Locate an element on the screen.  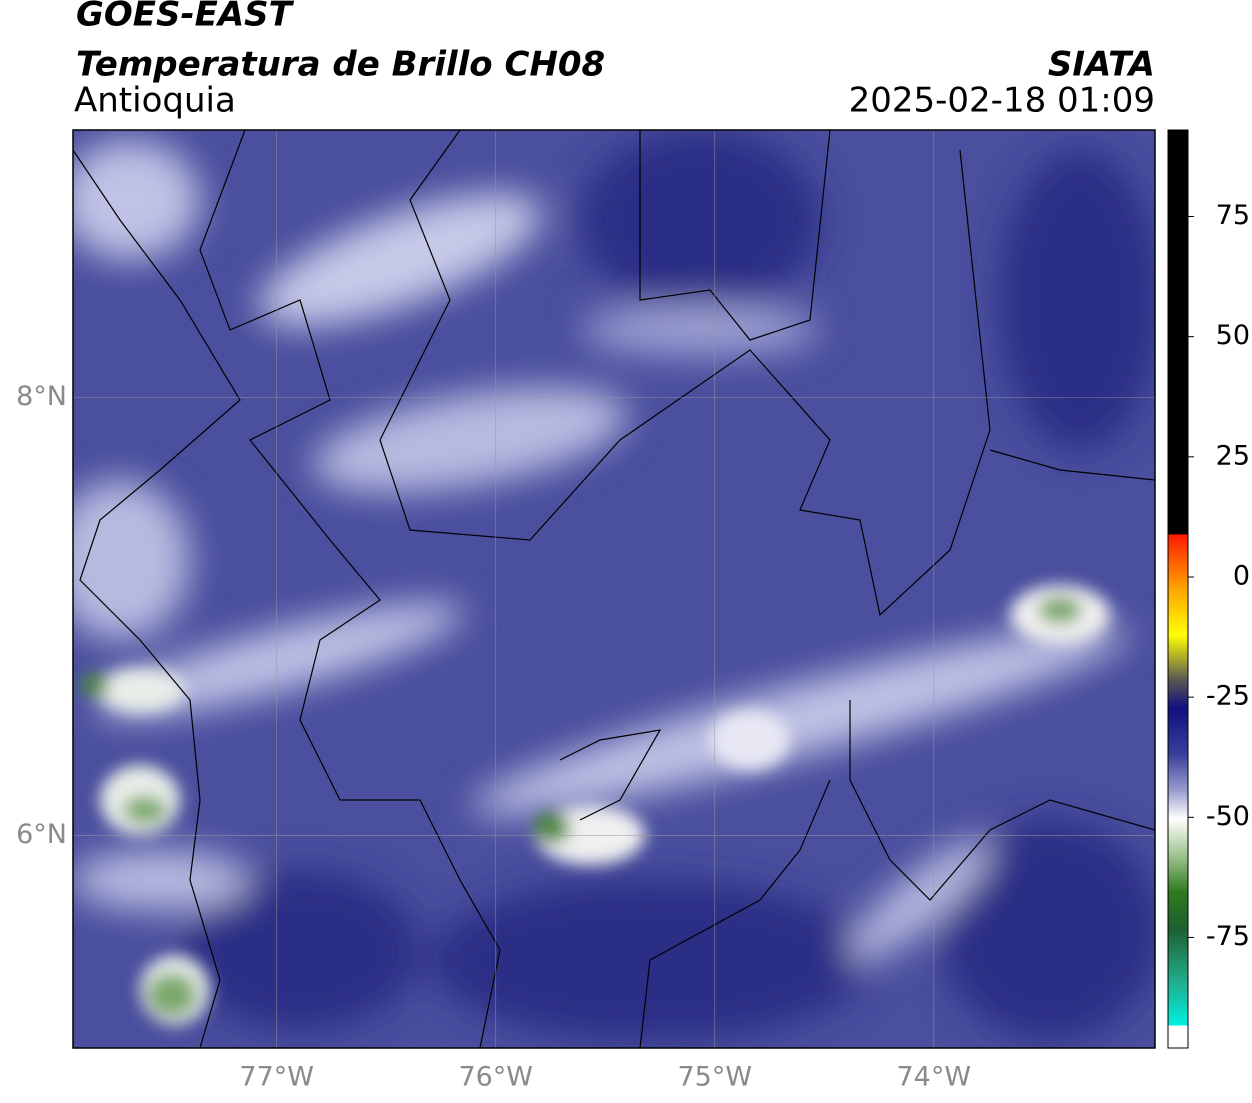
x-tick-label: 76°W is located at coordinates (495, 1077).